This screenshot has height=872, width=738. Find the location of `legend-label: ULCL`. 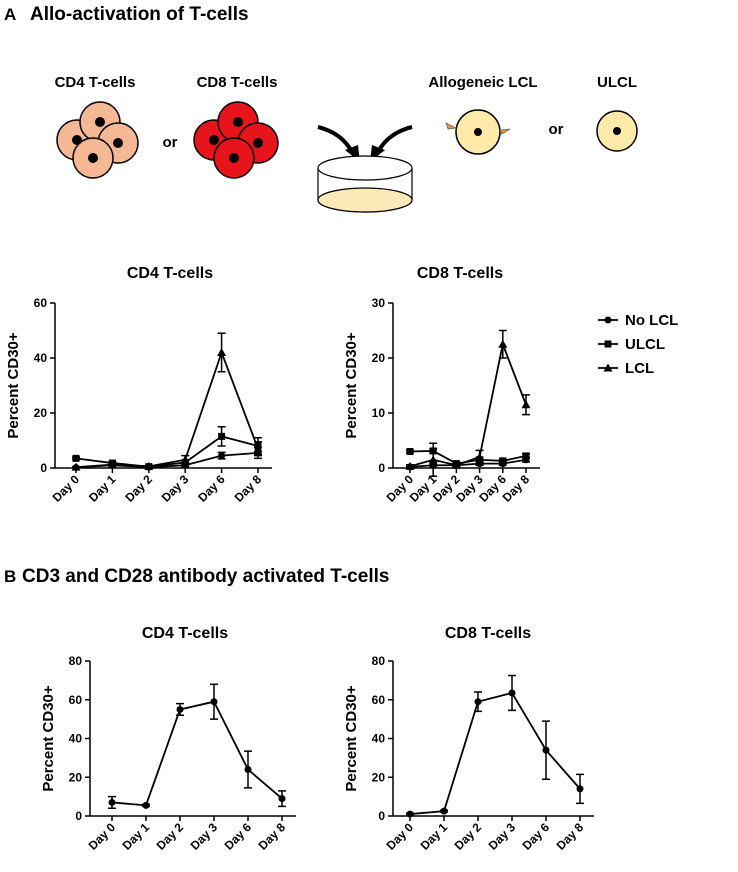

legend-label: ULCL is located at coordinates (645, 344).